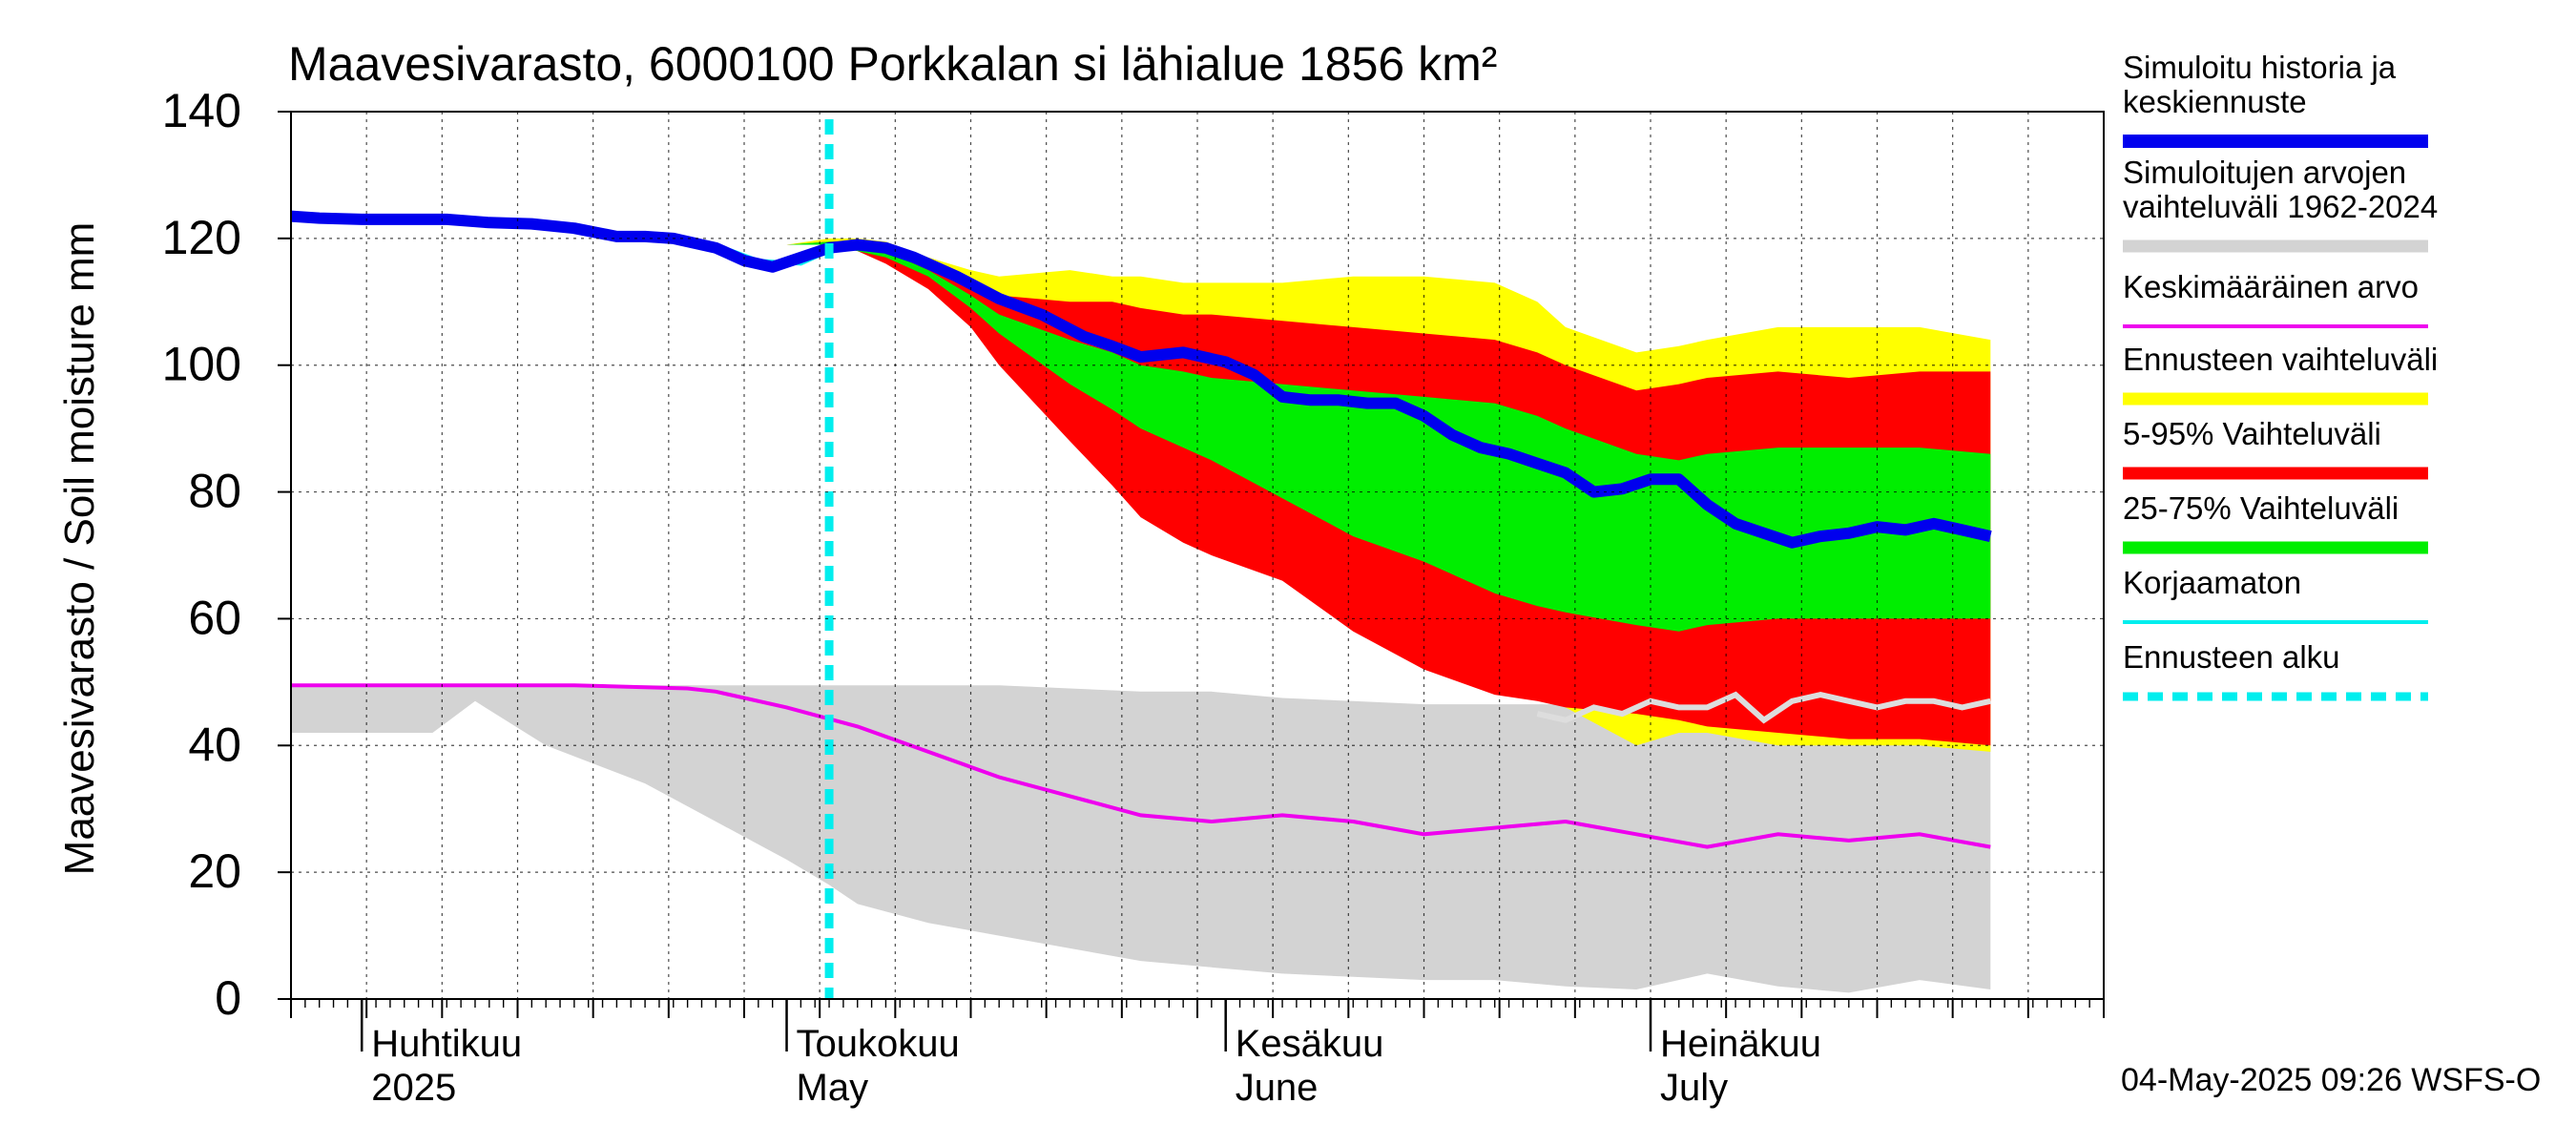  What do you see at coordinates (214, 871) in the screenshot?
I see `y-tick-label: 20` at bounding box center [214, 871].